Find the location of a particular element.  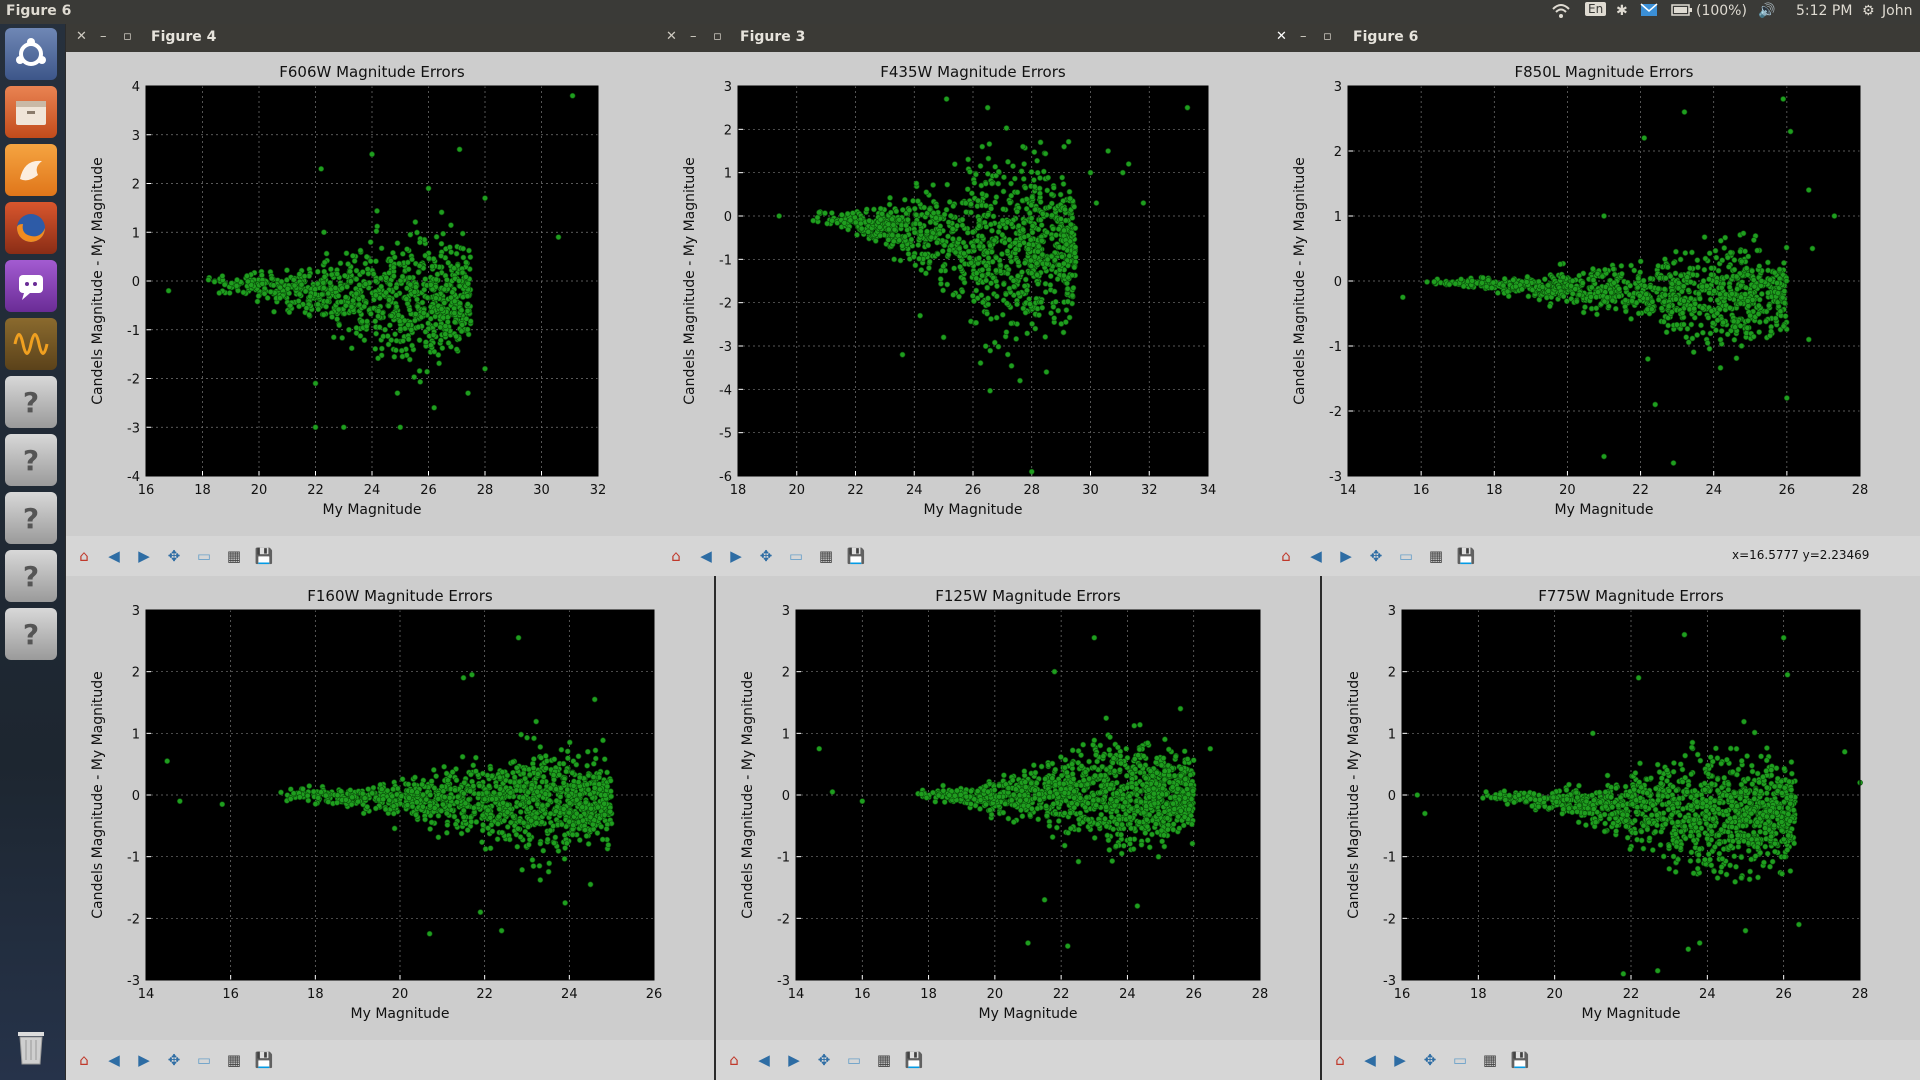

trash-icon is located at coordinates (31, 1046).